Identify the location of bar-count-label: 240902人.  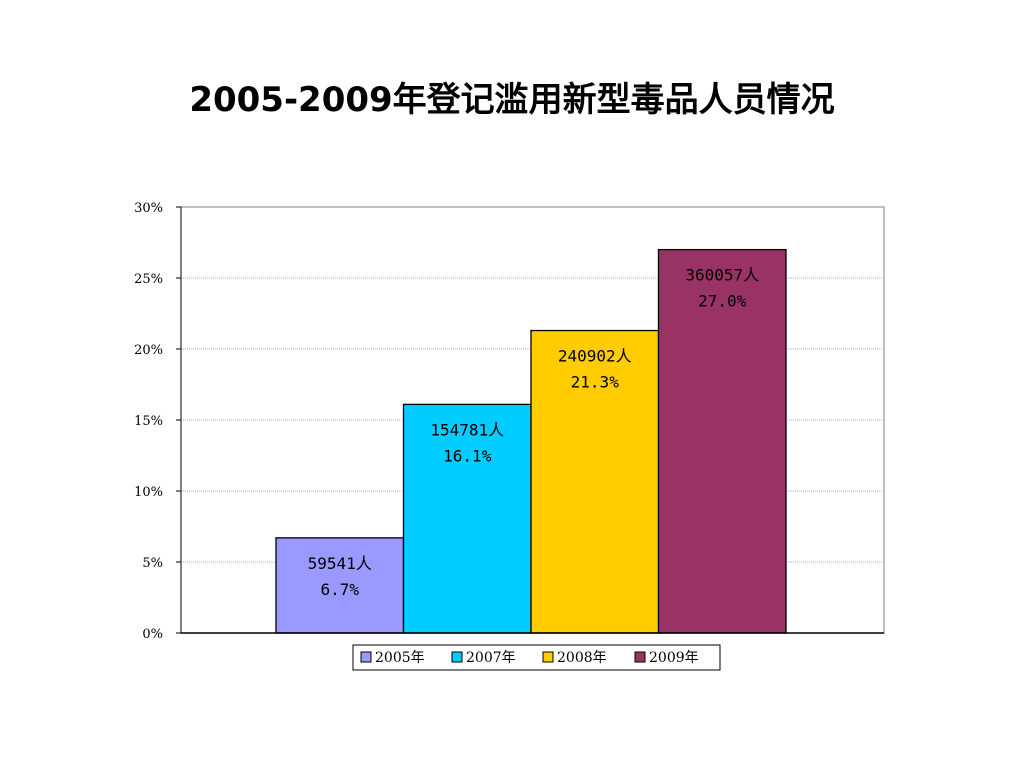
(595, 356).